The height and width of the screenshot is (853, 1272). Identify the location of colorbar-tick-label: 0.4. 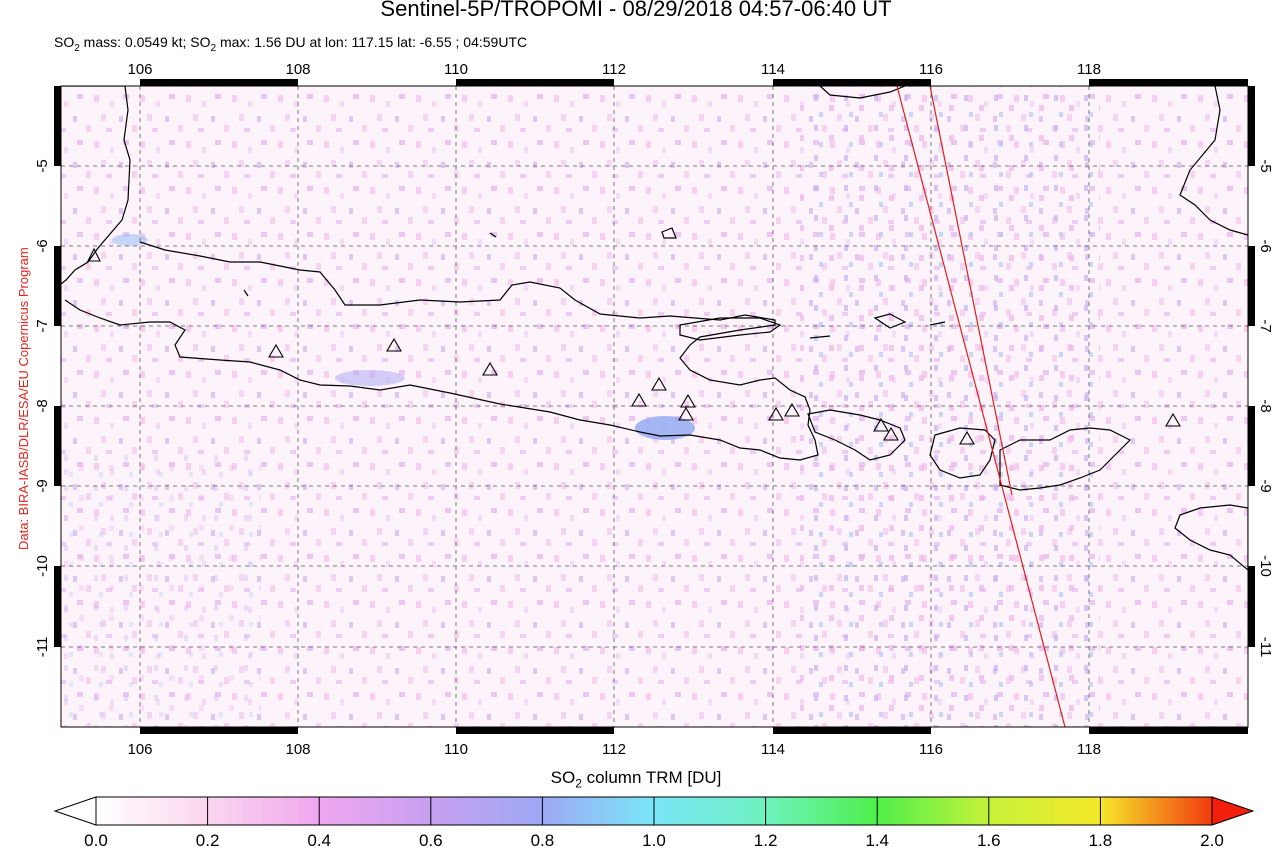
(319, 840).